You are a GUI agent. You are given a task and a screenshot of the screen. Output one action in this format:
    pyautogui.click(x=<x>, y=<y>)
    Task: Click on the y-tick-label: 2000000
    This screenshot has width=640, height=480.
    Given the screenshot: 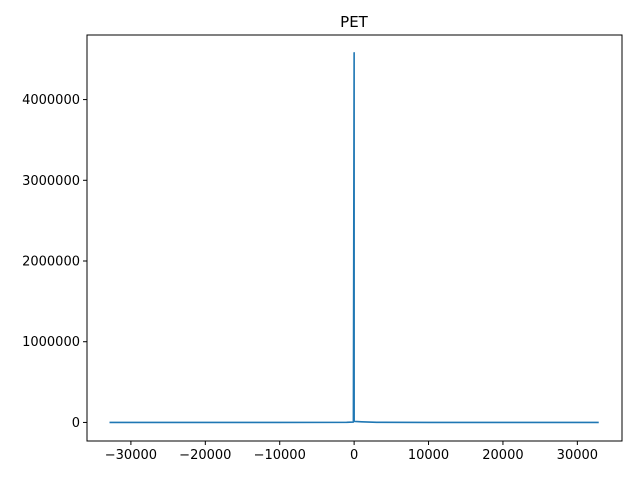 What is the action you would take?
    pyautogui.click(x=51, y=262)
    